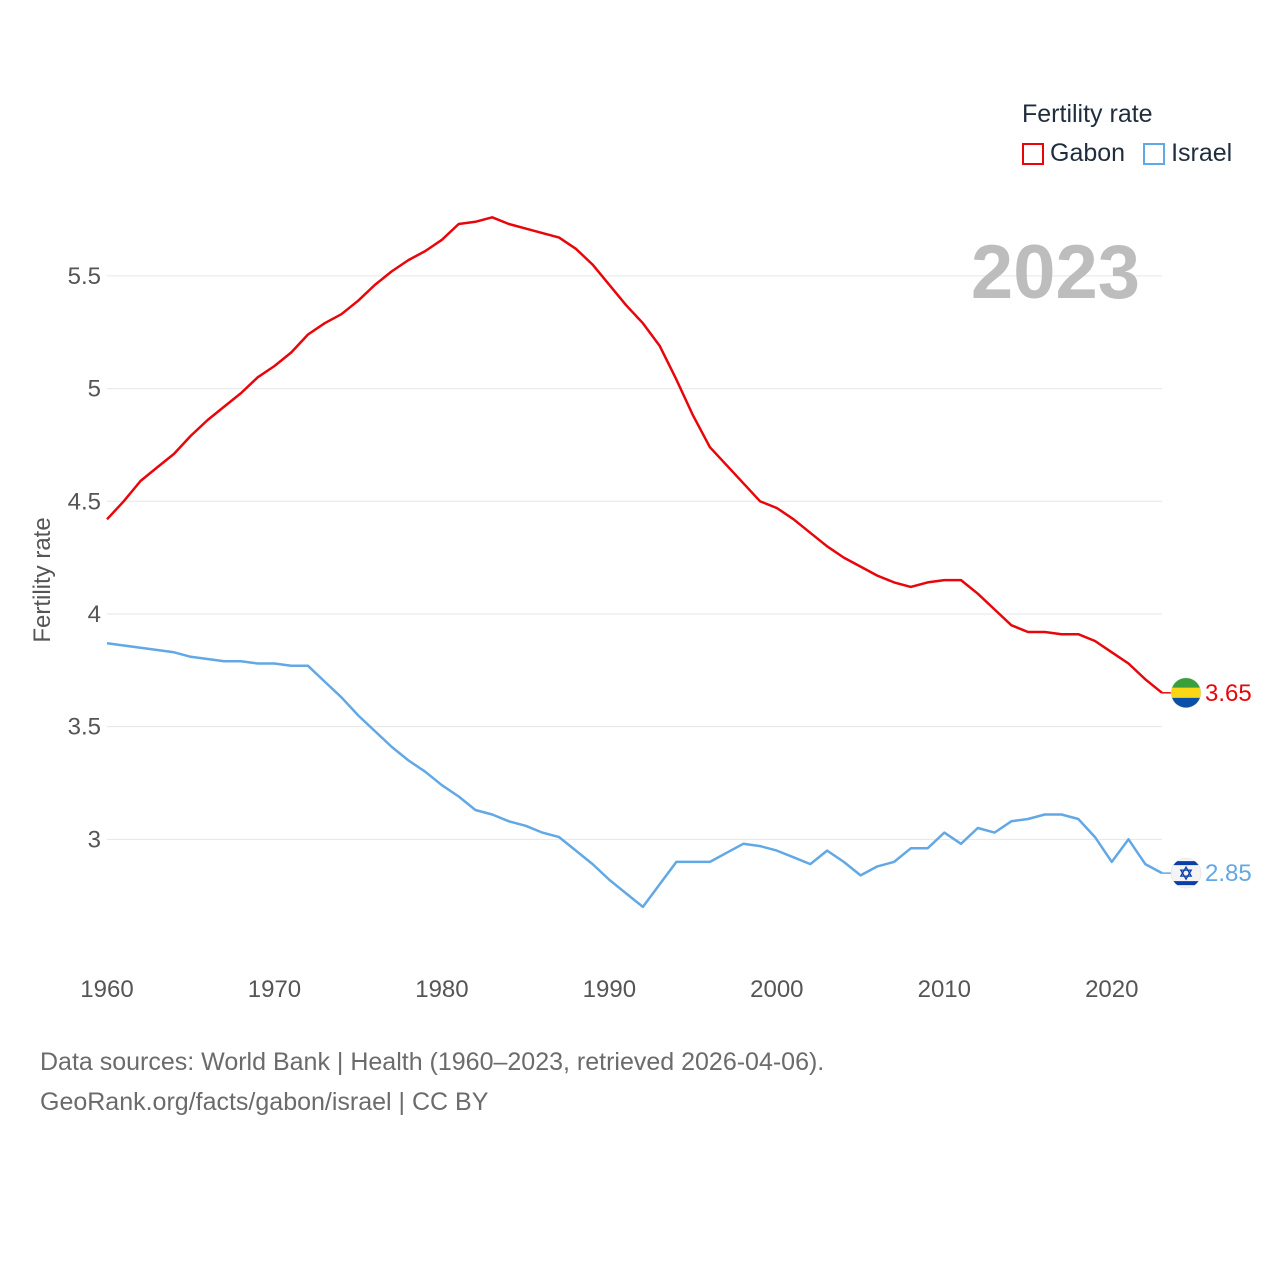 This screenshot has height=1280, width=1280. Describe the element at coordinates (1186, 873) in the screenshot. I see `israel-flag-icon` at that location.